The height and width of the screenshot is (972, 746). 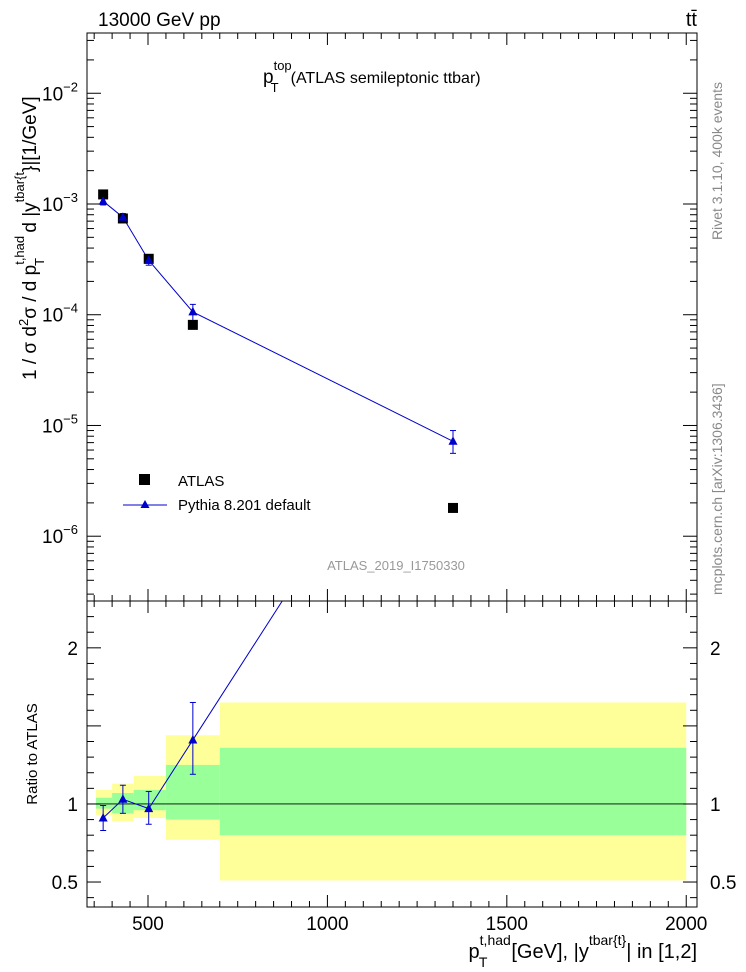 What do you see at coordinates (723, 883) in the screenshot?
I see `ratio-y-tick-label-right: 0.5` at bounding box center [723, 883].